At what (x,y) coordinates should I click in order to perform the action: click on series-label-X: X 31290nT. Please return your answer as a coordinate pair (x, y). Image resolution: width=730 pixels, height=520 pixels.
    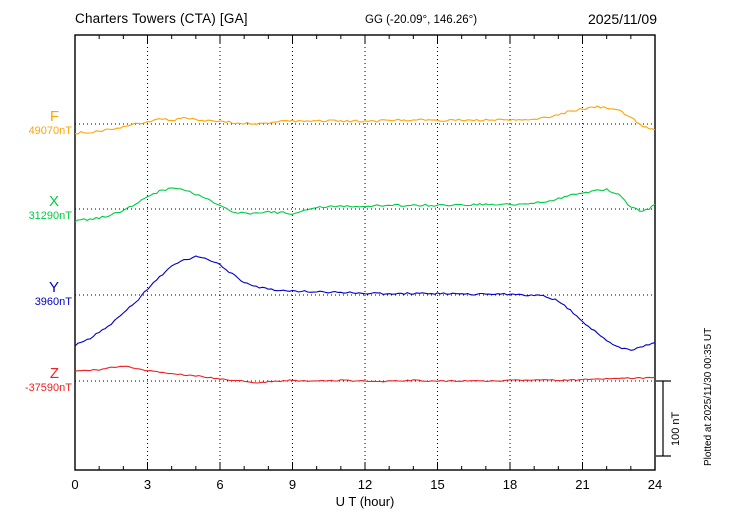
    Looking at the image, I should click on (36, 208).